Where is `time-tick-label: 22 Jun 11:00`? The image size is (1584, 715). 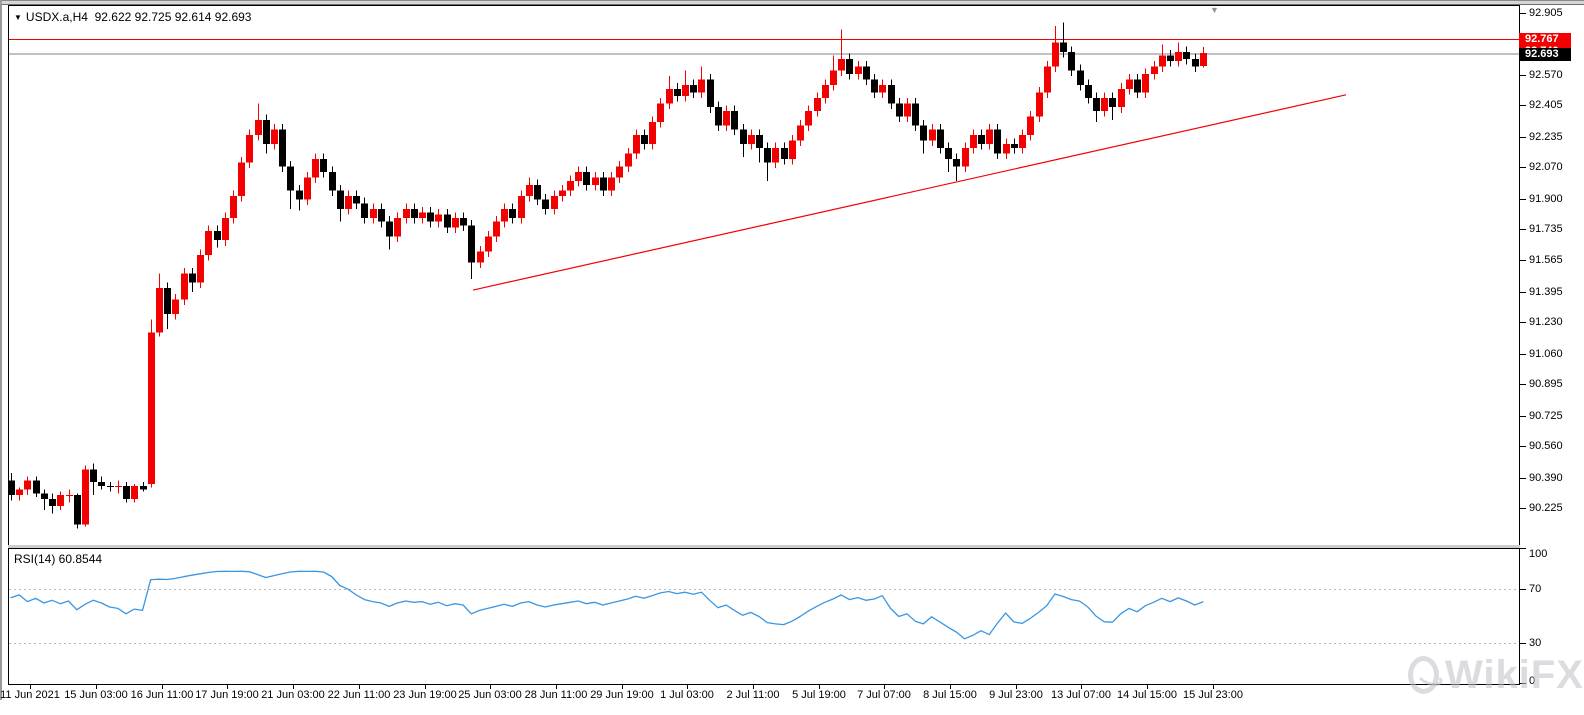 time-tick-label: 22 Jun 11:00 is located at coordinates (359, 695).